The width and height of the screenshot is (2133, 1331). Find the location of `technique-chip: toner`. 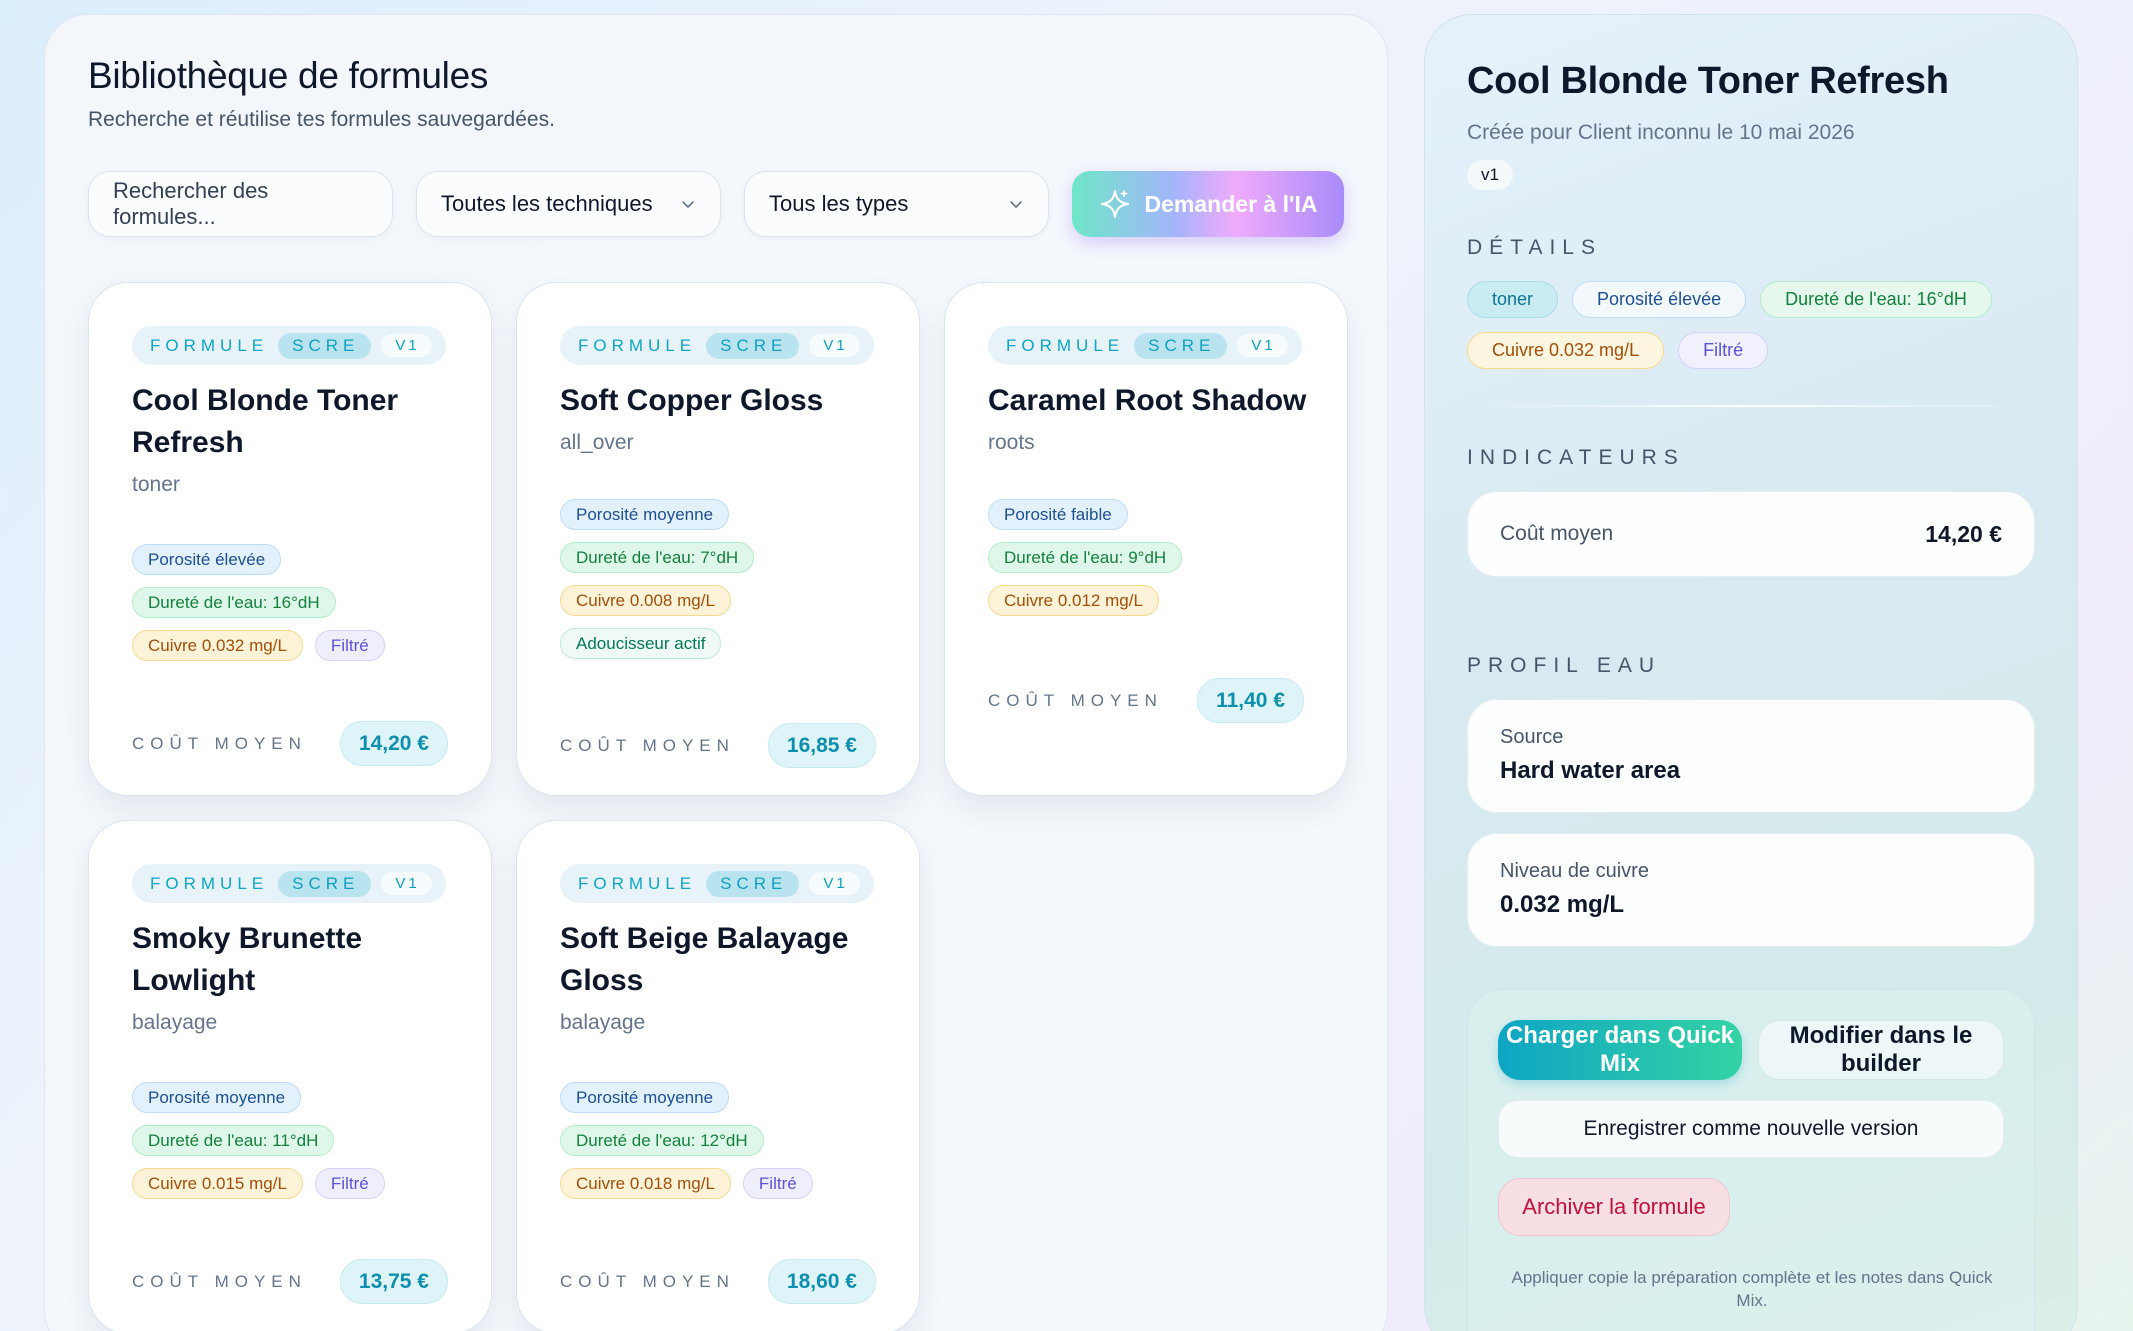

technique-chip: toner is located at coordinates (1513, 299).